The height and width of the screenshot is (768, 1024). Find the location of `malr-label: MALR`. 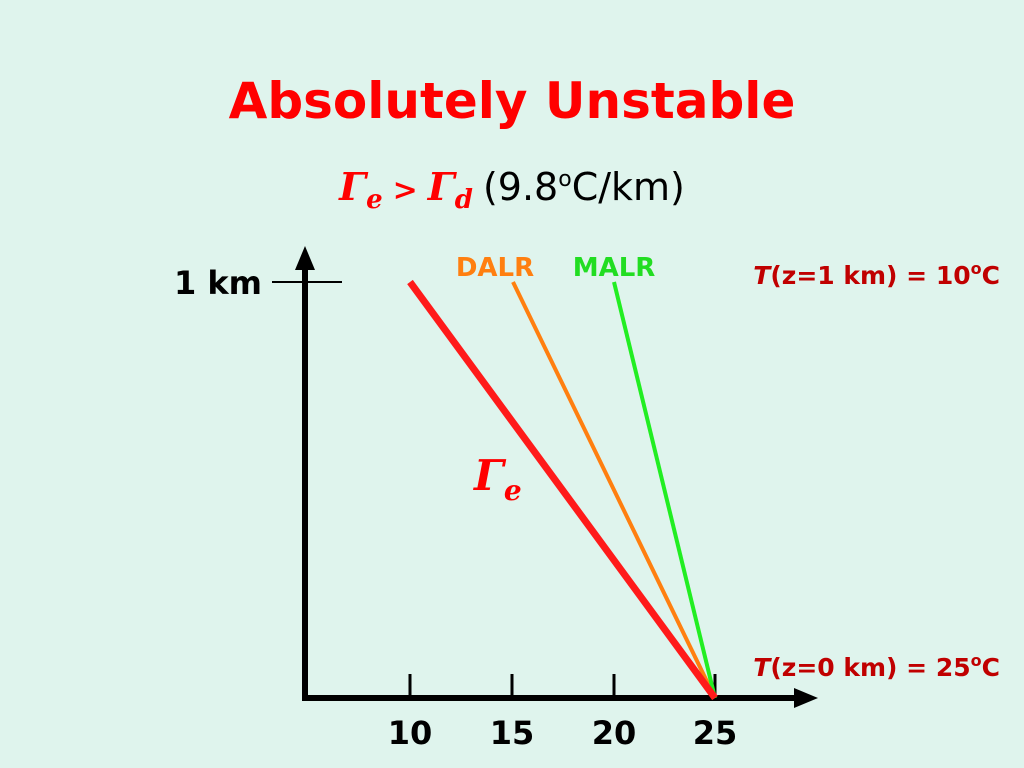

malr-label: MALR is located at coordinates (614, 268).